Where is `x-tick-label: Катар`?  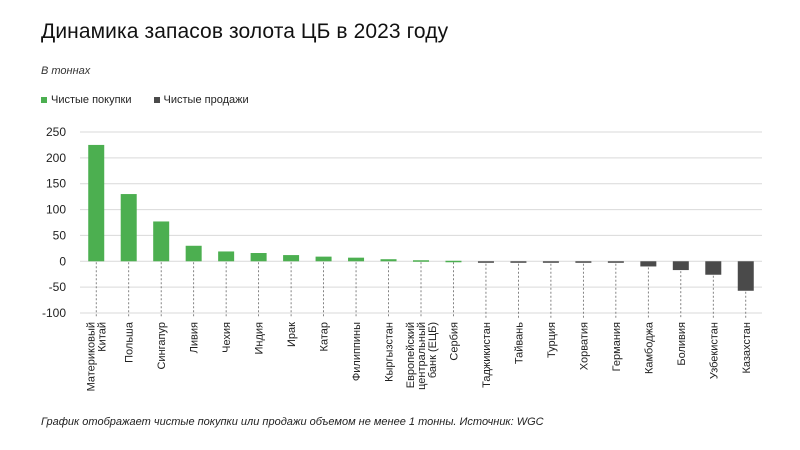 x-tick-label: Катар is located at coordinates (325, 336).